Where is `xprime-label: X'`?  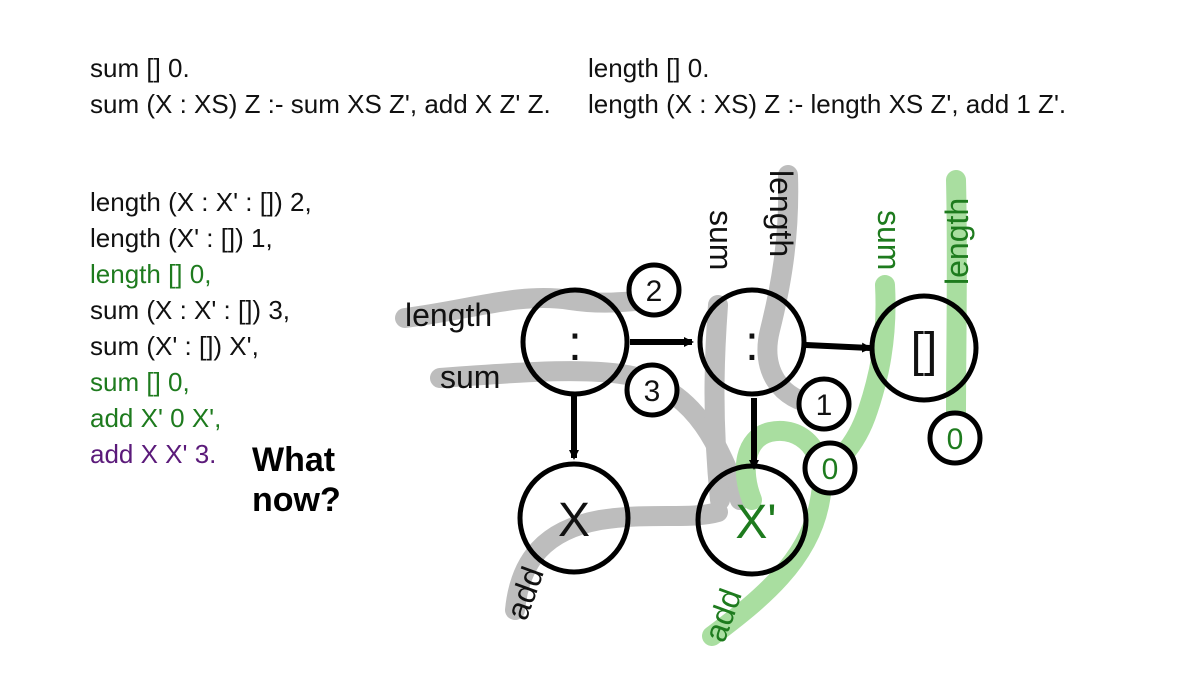 xprime-label: X' is located at coordinates (755, 522).